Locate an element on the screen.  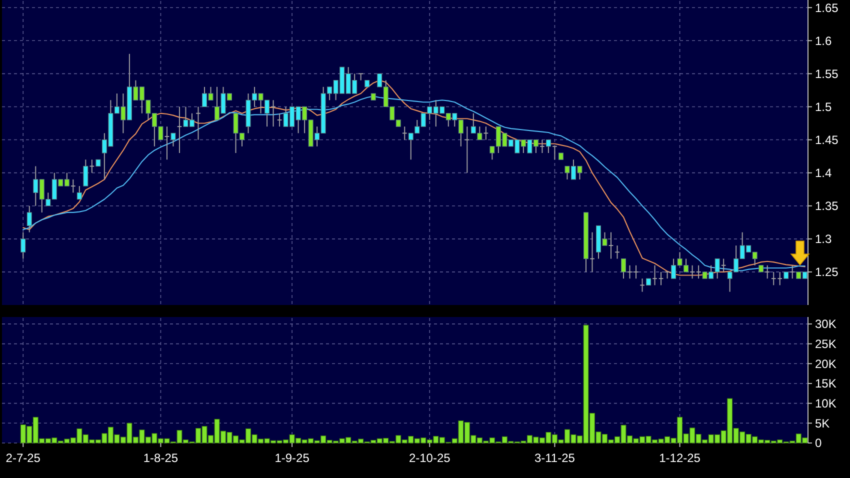
y-tick-label: 1.55 is located at coordinates (827, 73).